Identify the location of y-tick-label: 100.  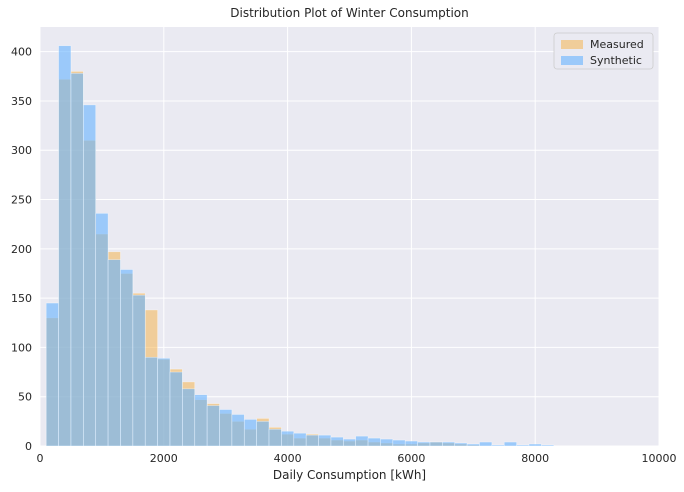
(21, 347).